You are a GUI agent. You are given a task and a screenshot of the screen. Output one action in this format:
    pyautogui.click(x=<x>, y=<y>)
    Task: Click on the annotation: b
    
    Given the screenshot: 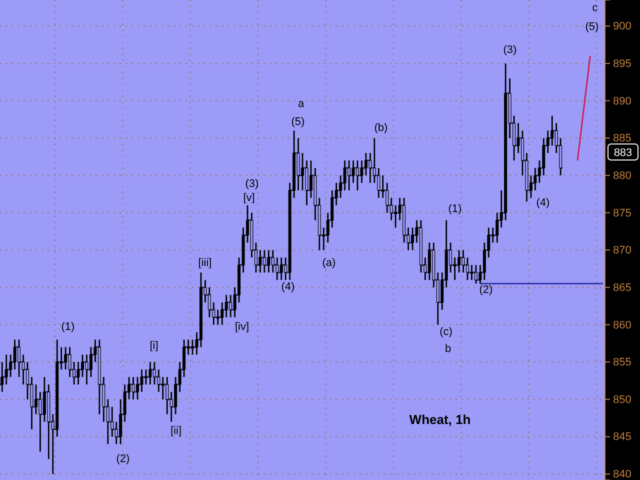 What is the action you would take?
    pyautogui.click(x=448, y=349)
    